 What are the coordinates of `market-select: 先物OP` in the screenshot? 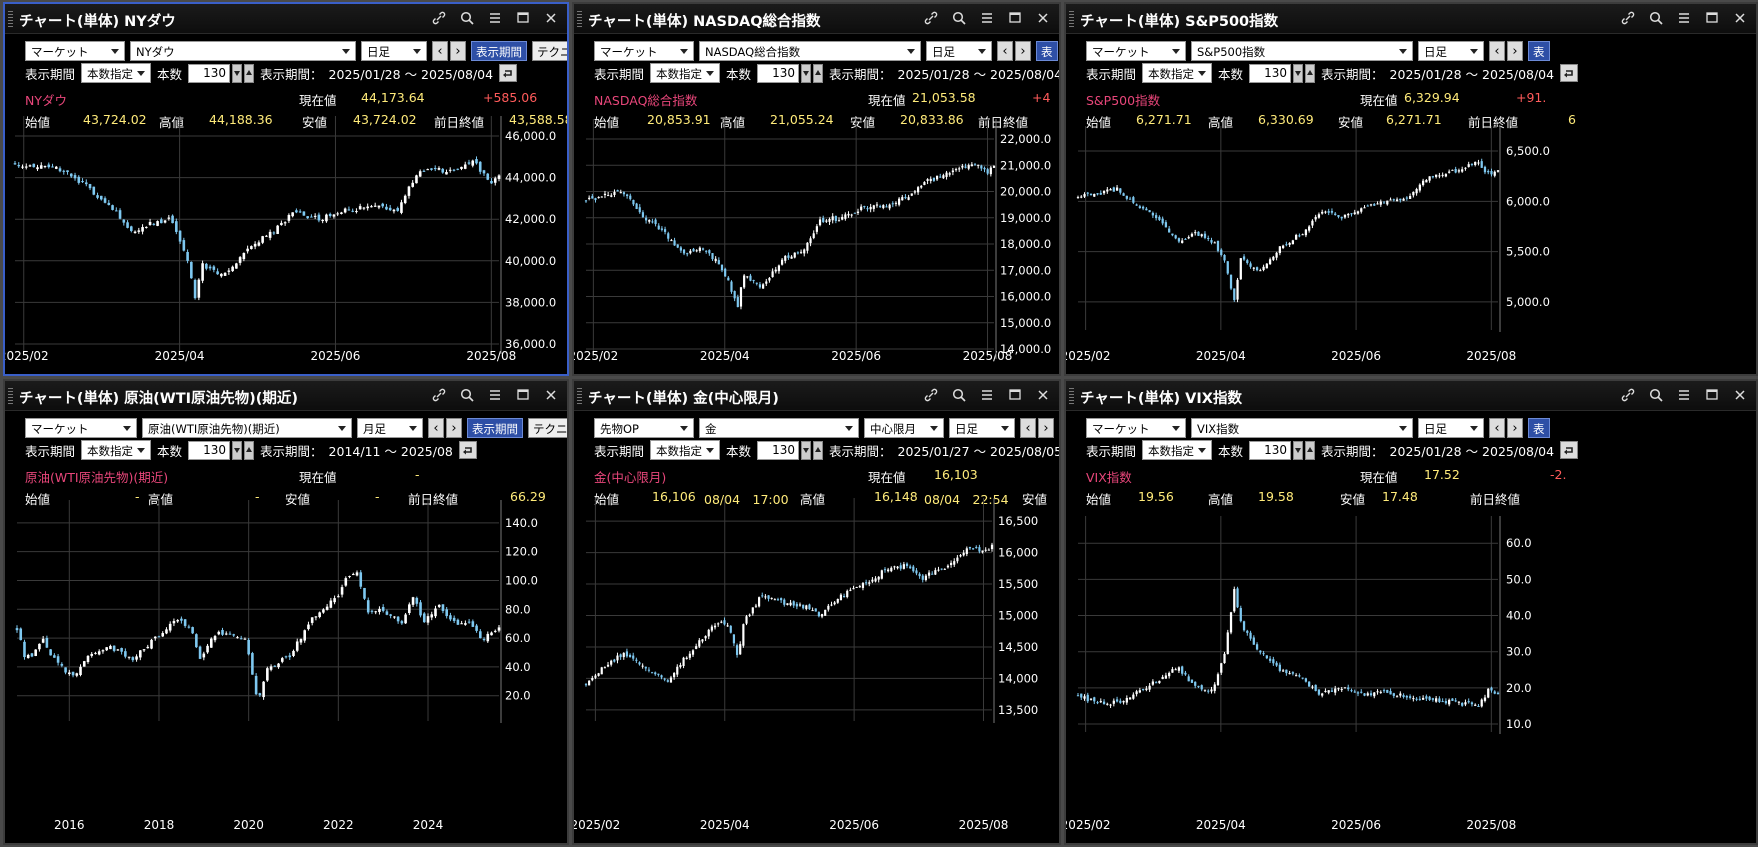 It's located at (644, 428).